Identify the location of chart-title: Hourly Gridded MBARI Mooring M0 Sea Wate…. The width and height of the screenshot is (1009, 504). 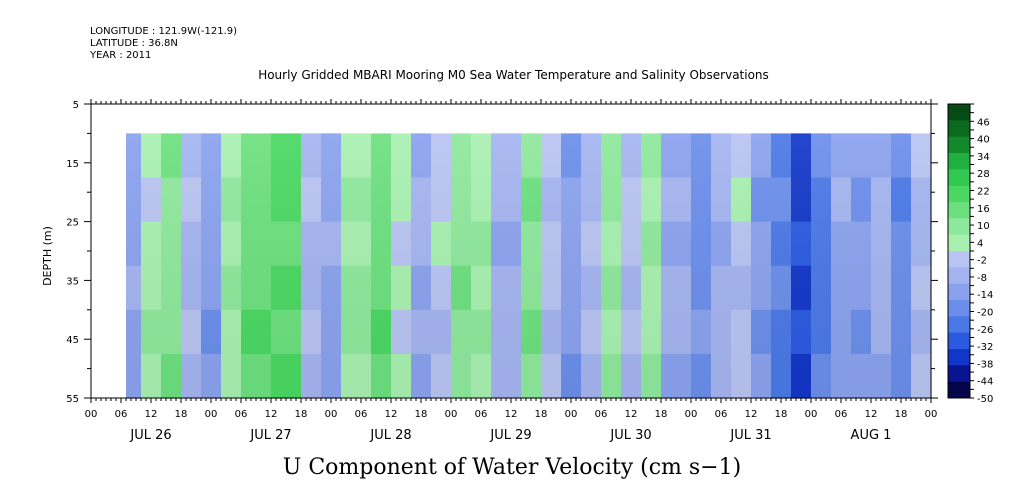
(513, 75).